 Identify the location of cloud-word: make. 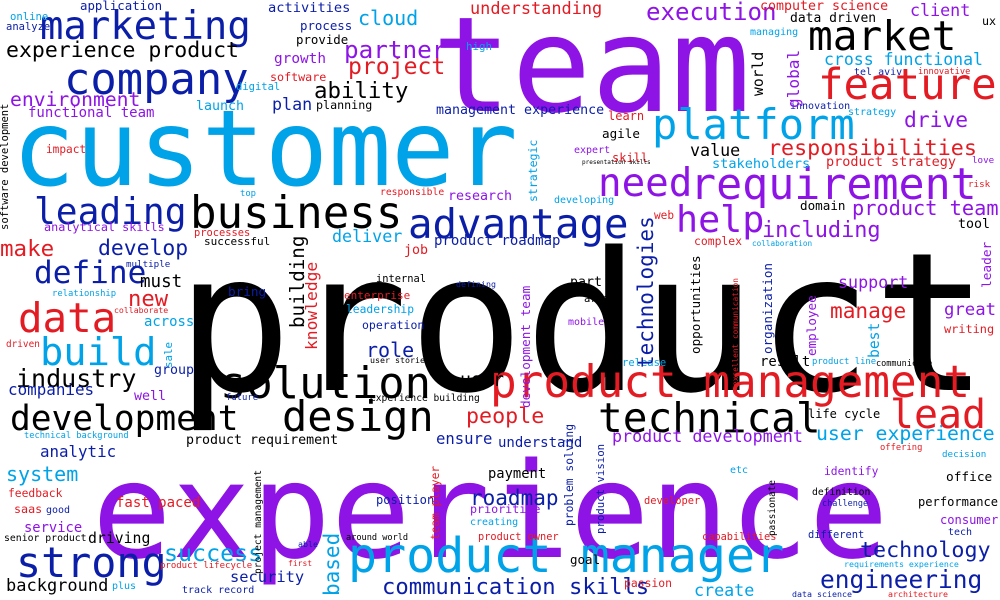
(27, 249).